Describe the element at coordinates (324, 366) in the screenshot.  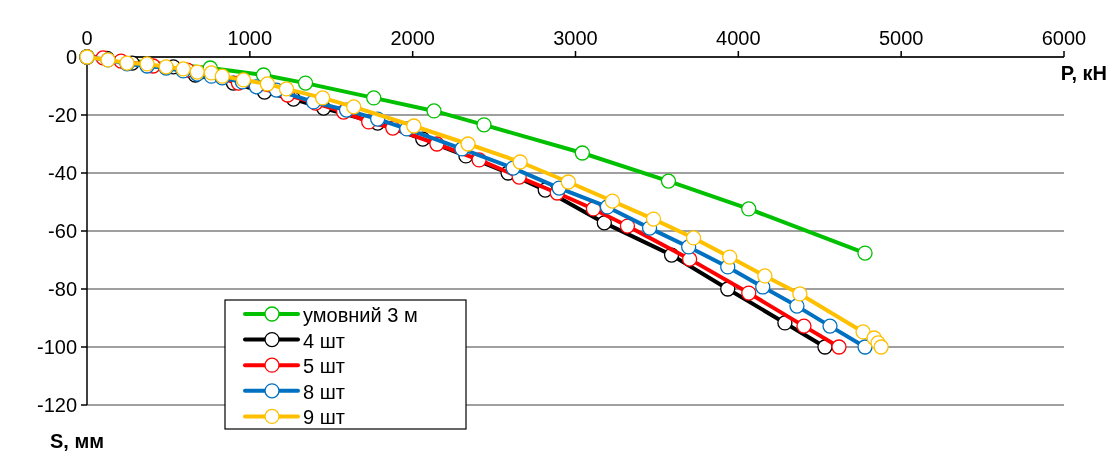
I see `legend-label: 5 шт` at that location.